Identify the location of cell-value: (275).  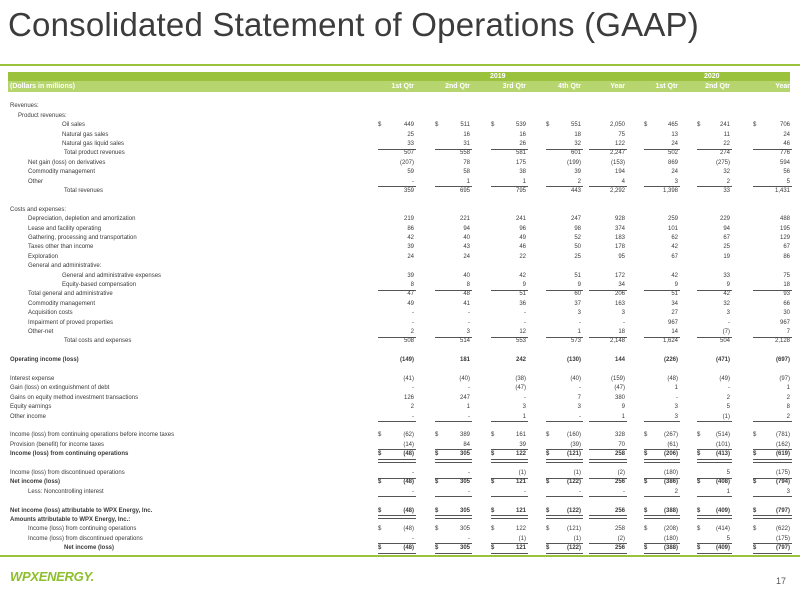
(722, 162).